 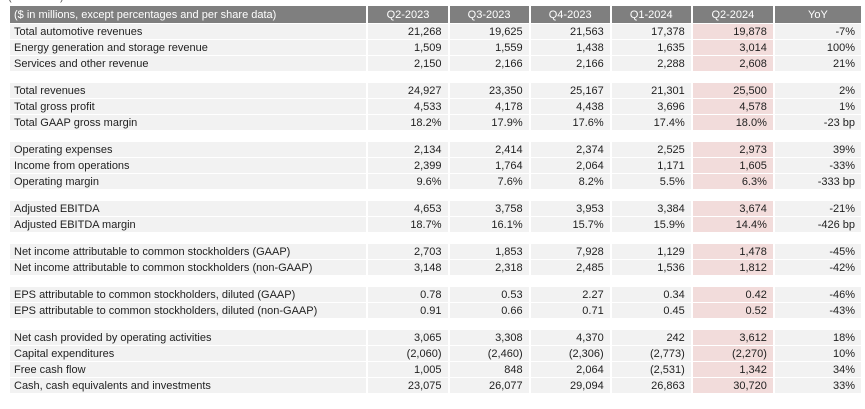 I want to click on row-value: 2,150, so click(x=408, y=63).